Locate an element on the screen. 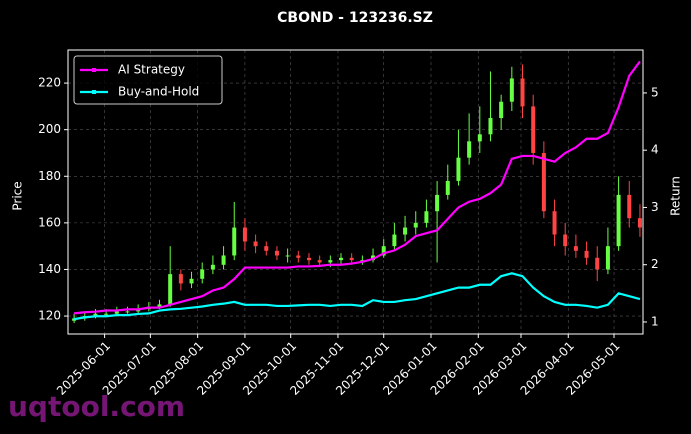  y2-tick-label: 2 is located at coordinates (655, 264).